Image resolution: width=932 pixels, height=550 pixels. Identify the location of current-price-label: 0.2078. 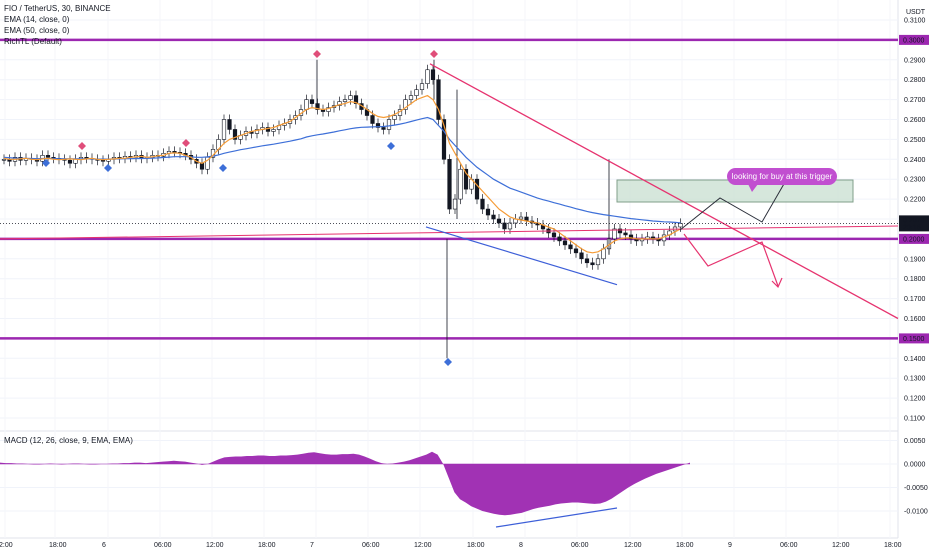
(914, 220).